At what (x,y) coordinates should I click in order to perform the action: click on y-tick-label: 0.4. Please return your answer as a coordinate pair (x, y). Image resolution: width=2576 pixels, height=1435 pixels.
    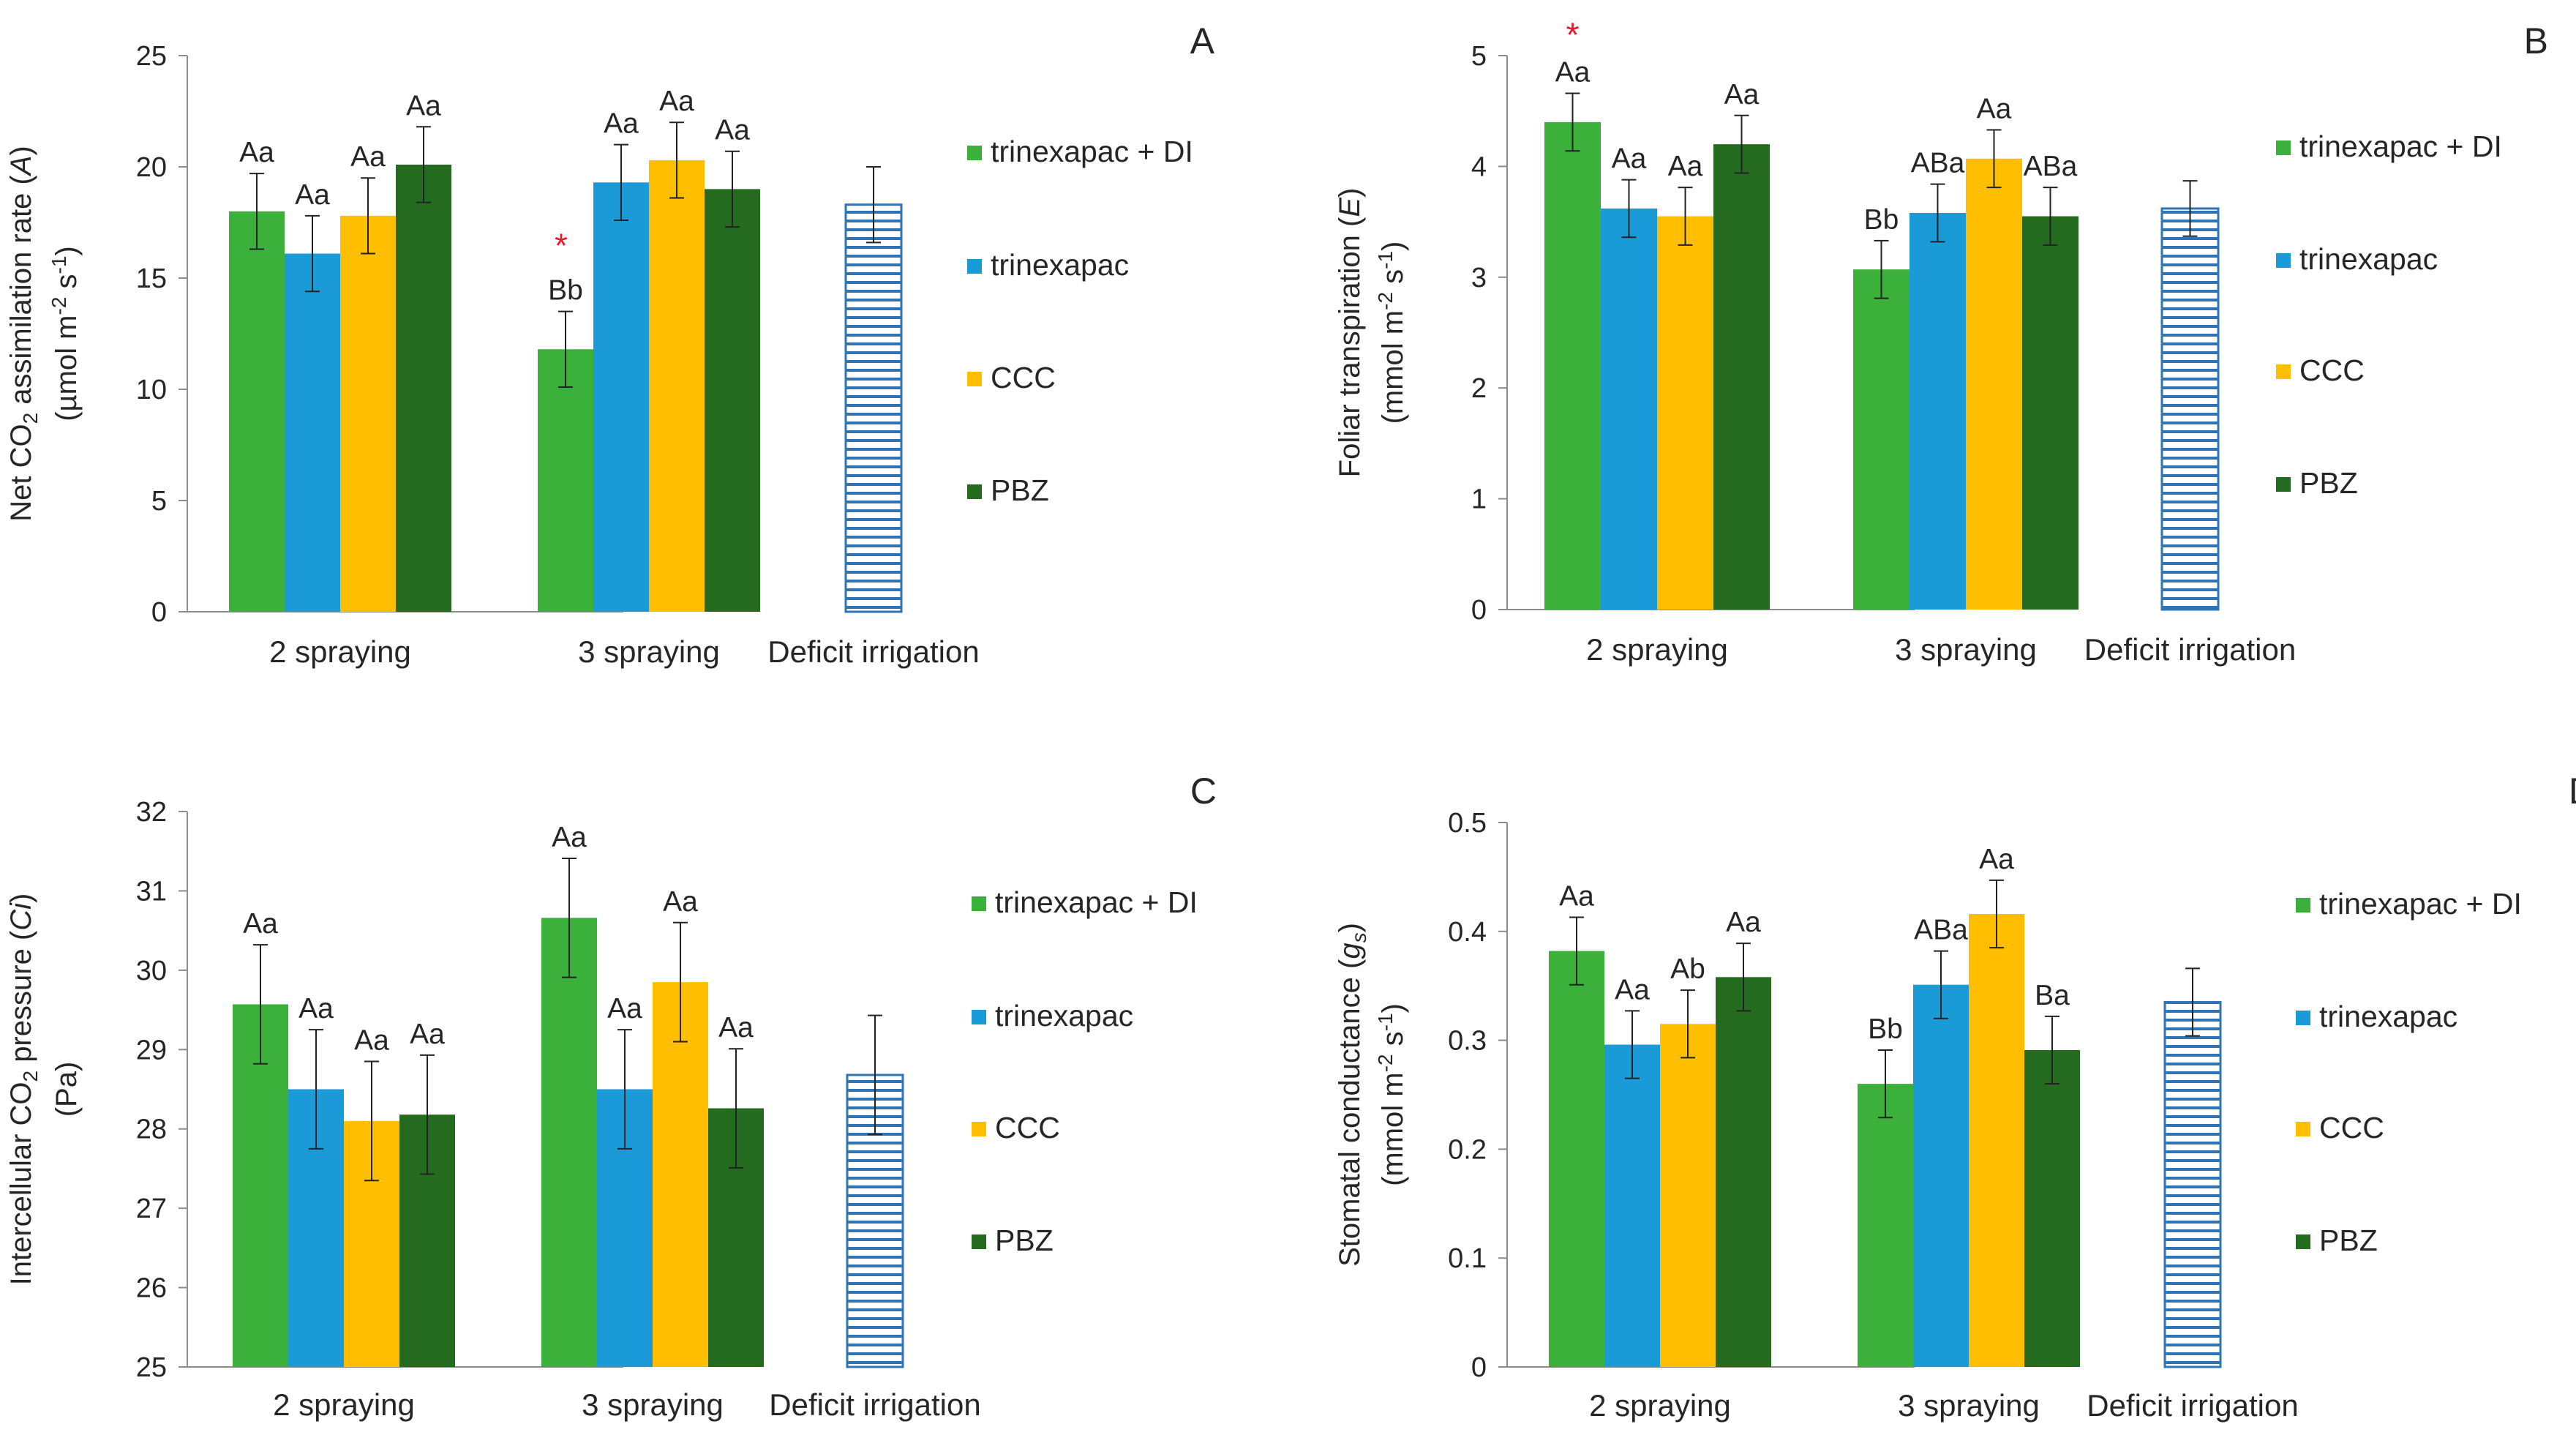
    Looking at the image, I should click on (1467, 932).